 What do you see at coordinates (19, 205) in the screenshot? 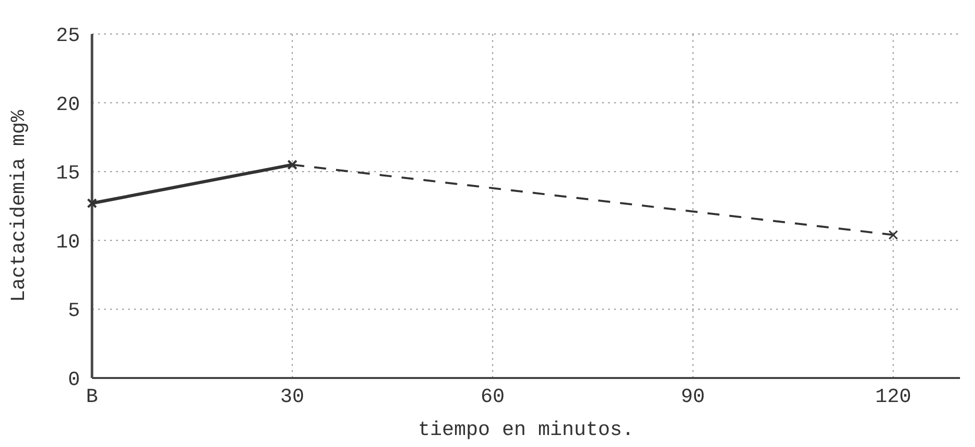
I see `y-axis-title: Lactacidemia mg%` at bounding box center [19, 205].